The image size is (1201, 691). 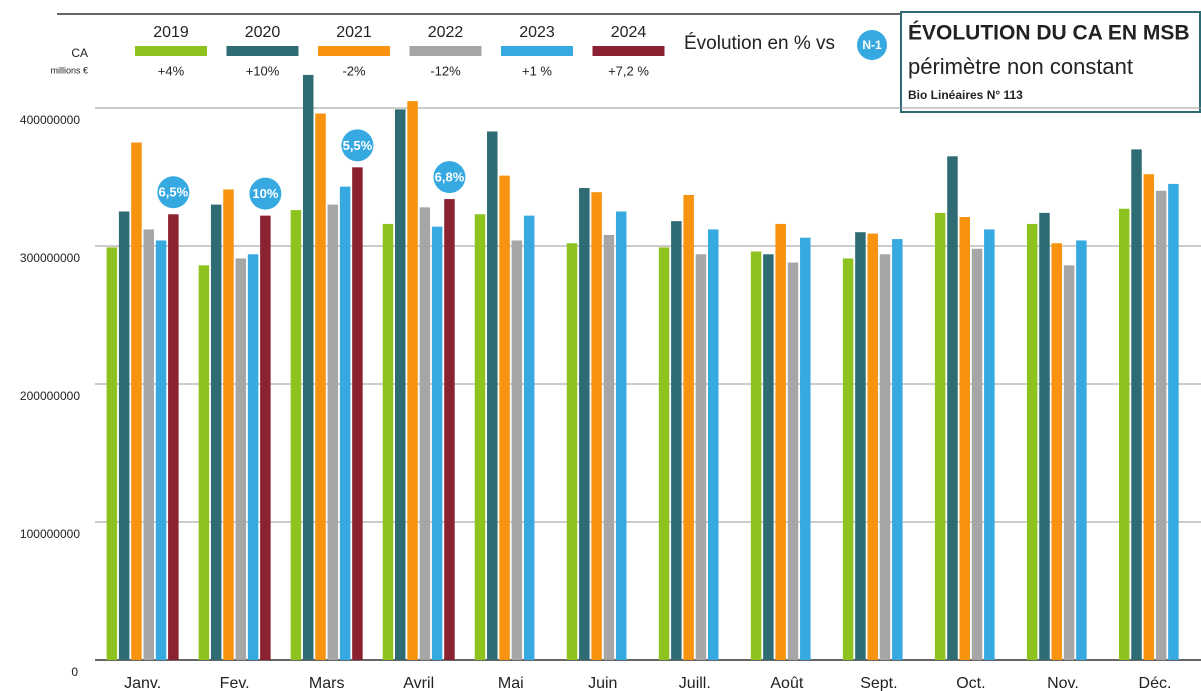 I want to click on legend-year: 2020, so click(x=263, y=32).